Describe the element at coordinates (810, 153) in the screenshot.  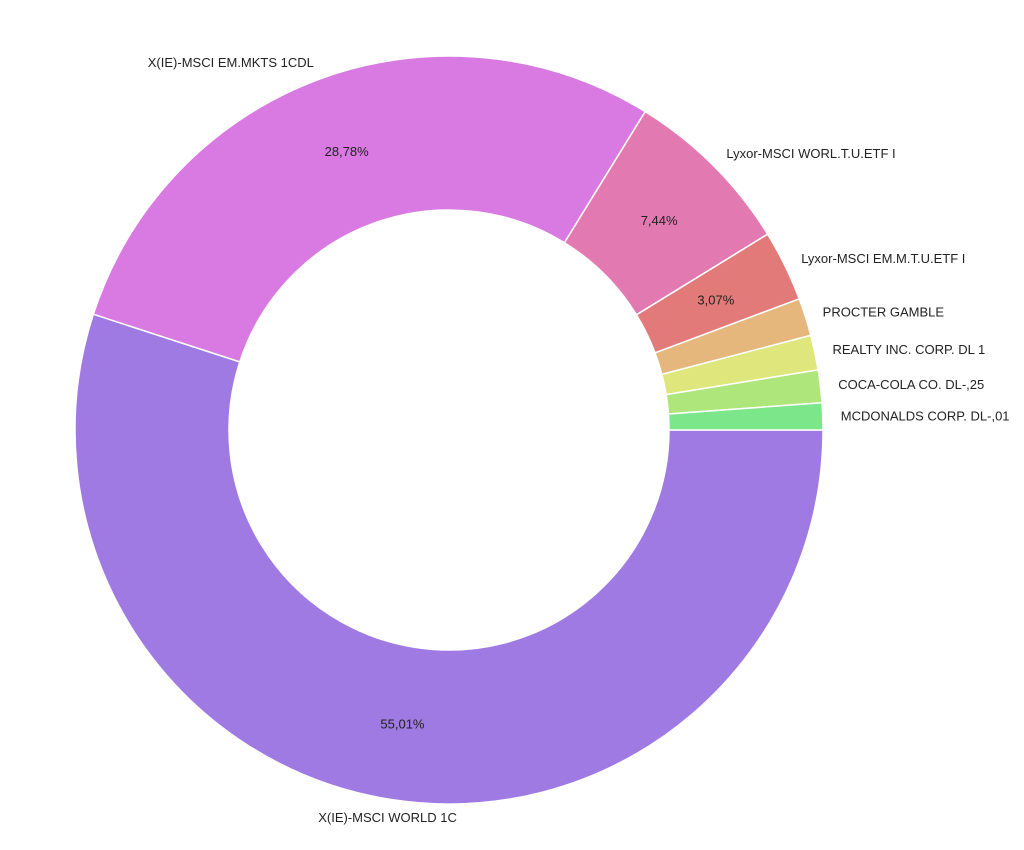
I see `slice-category-label: Lyxor-MSCI WORL.T.U.ETF I` at that location.